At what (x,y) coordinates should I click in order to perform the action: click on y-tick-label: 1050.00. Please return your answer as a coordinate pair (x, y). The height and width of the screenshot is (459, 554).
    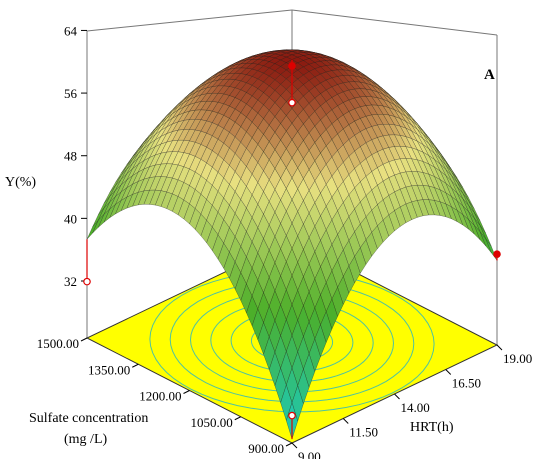
    Looking at the image, I should click on (212, 422).